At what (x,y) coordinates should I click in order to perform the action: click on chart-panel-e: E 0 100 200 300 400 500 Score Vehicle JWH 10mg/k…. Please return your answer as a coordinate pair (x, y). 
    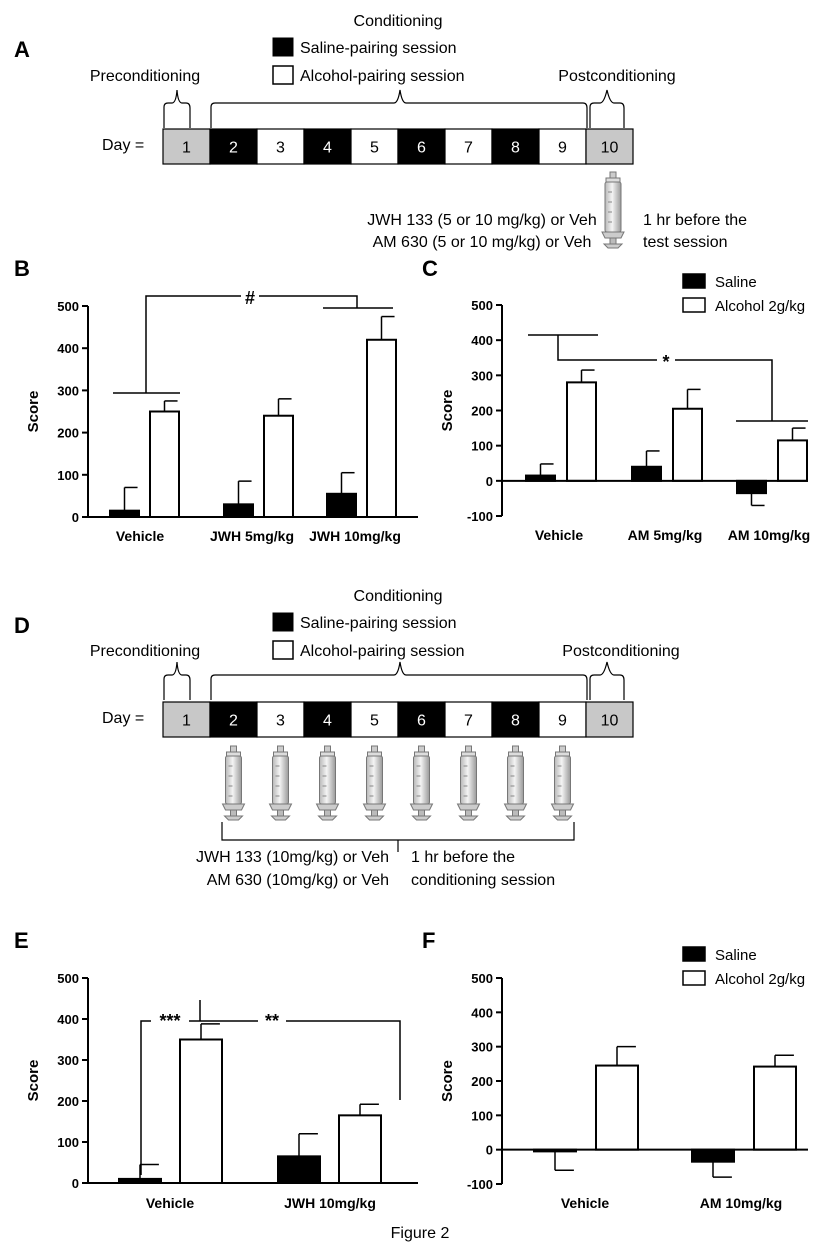
    Looking at the image, I should click on (216, 1069).